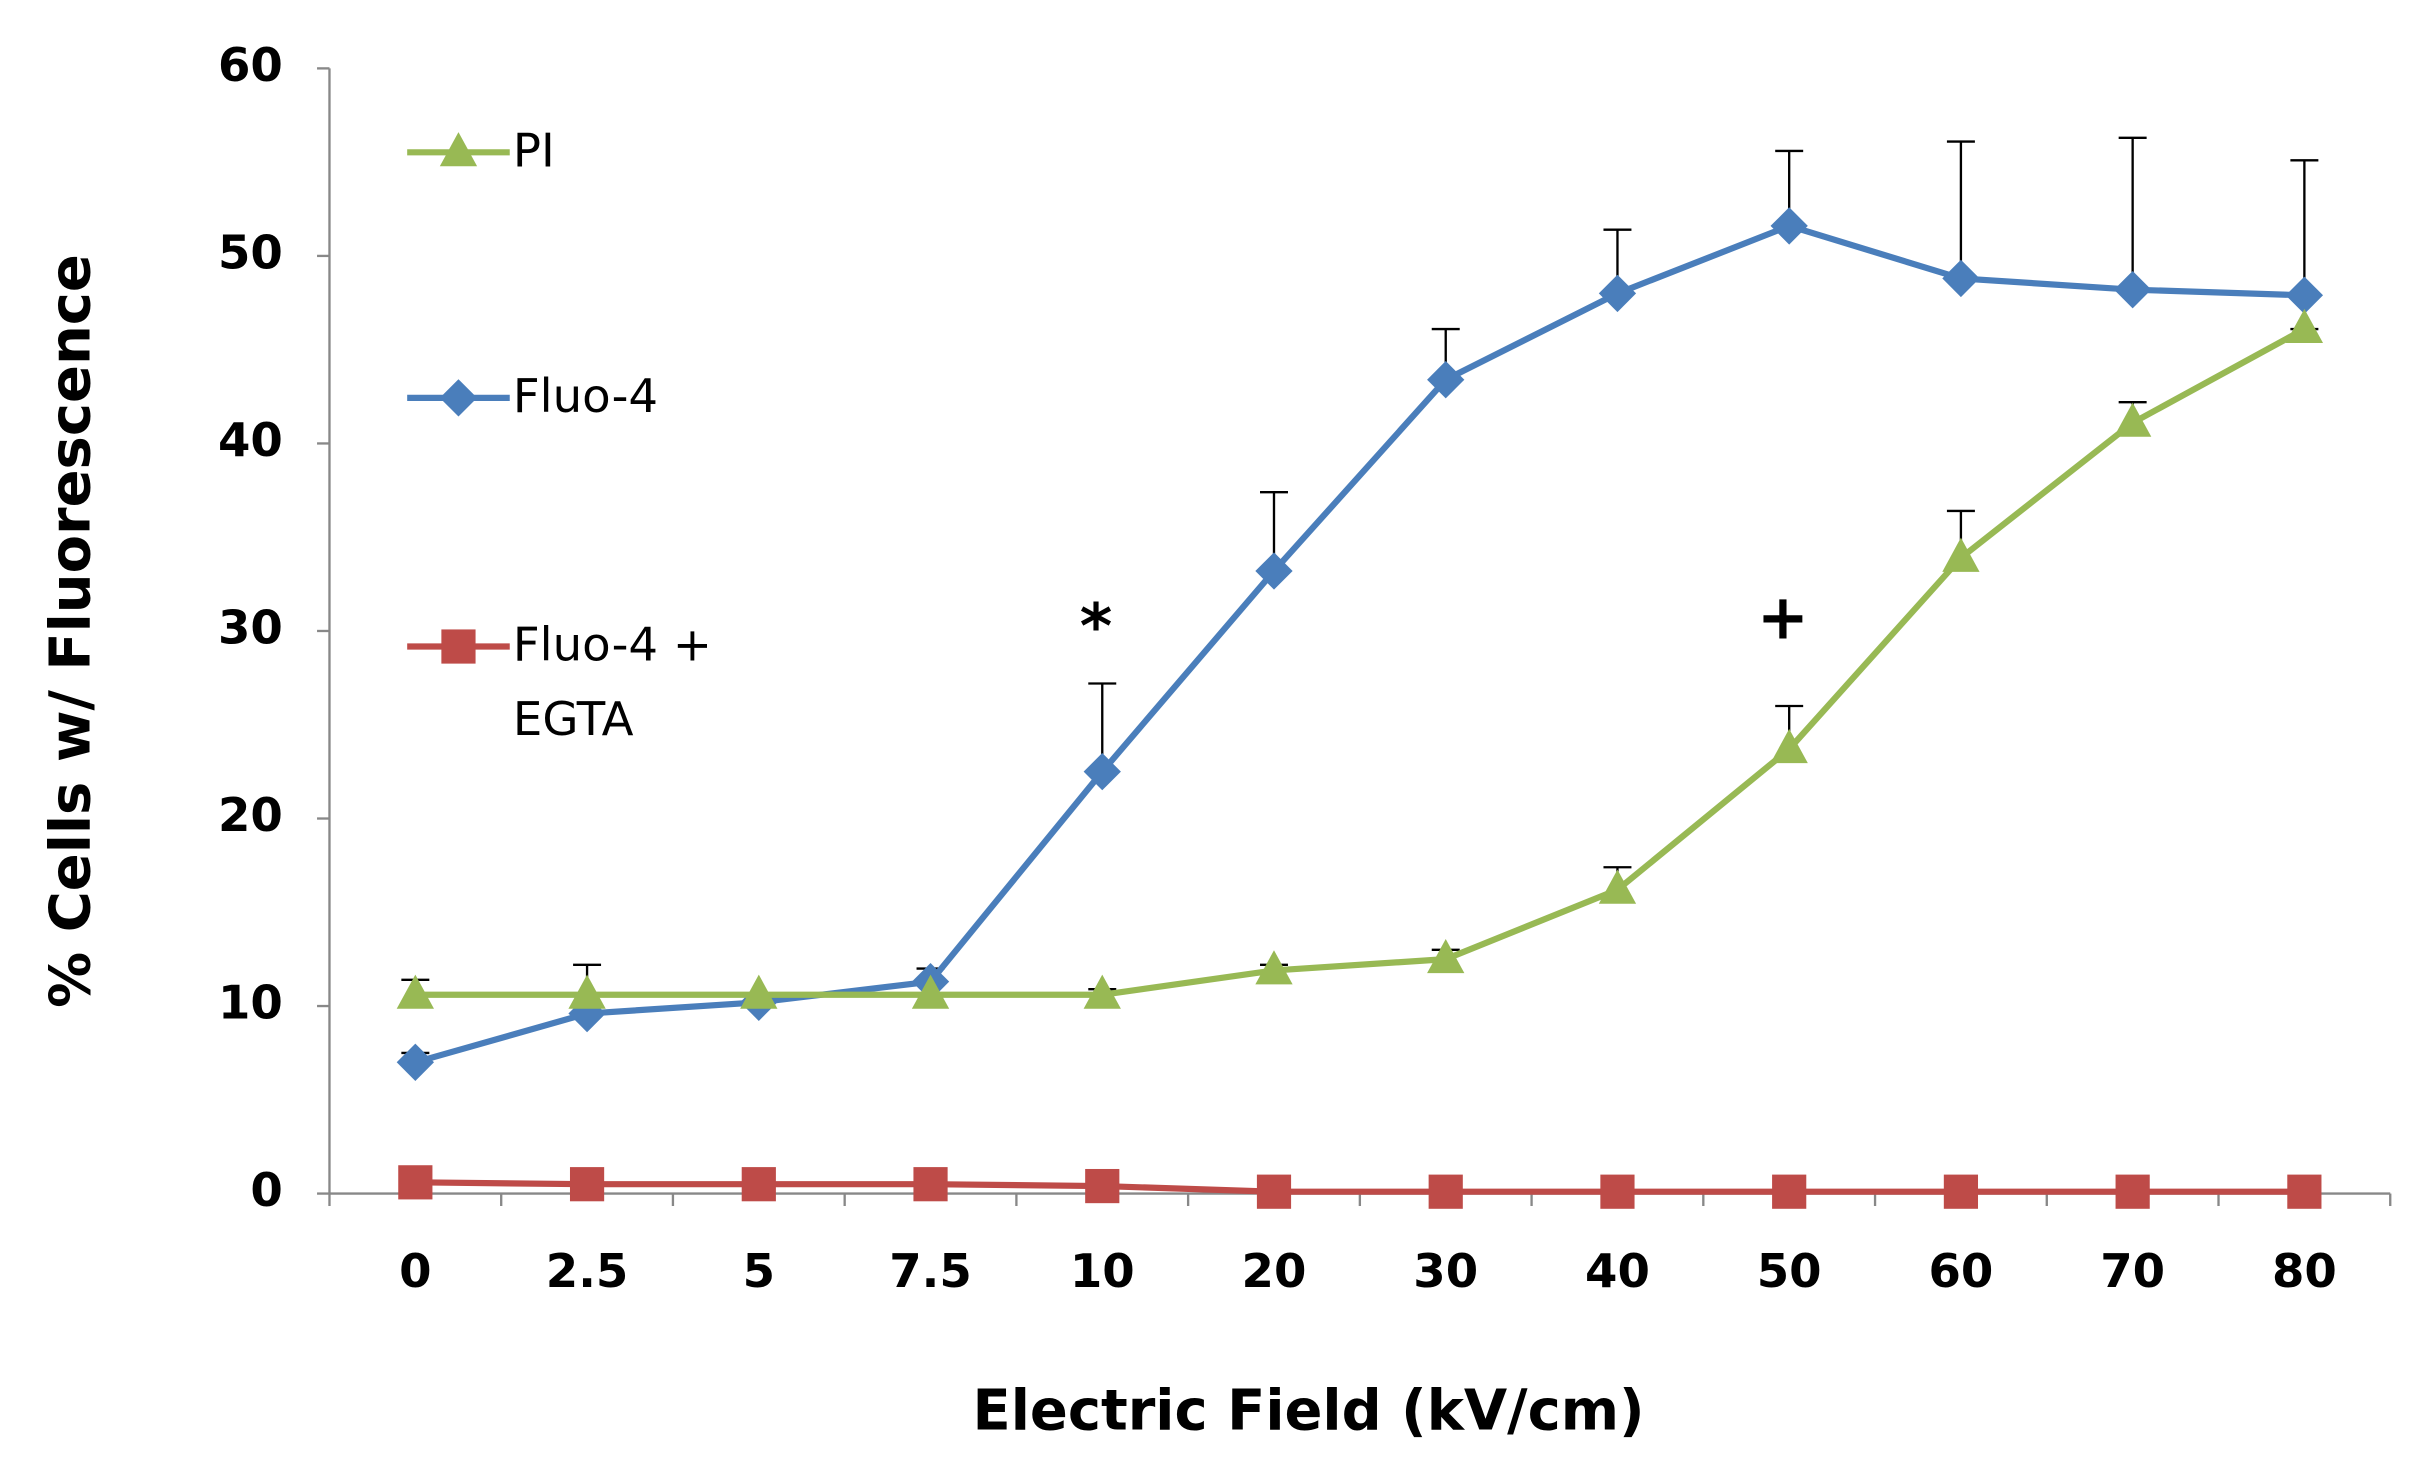 The image size is (2412, 1464). I want to click on legend-label-box: Fluo-4 + EGTA, so click(612, 683).